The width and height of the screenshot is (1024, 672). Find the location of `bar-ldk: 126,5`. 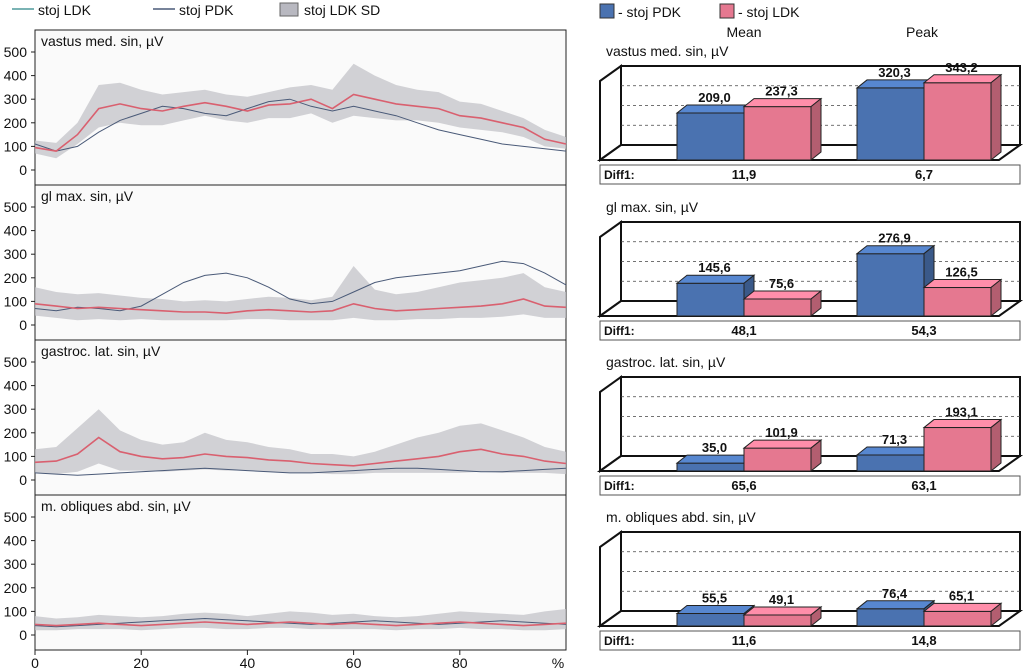

bar-ldk: 126,5 is located at coordinates (962, 291).